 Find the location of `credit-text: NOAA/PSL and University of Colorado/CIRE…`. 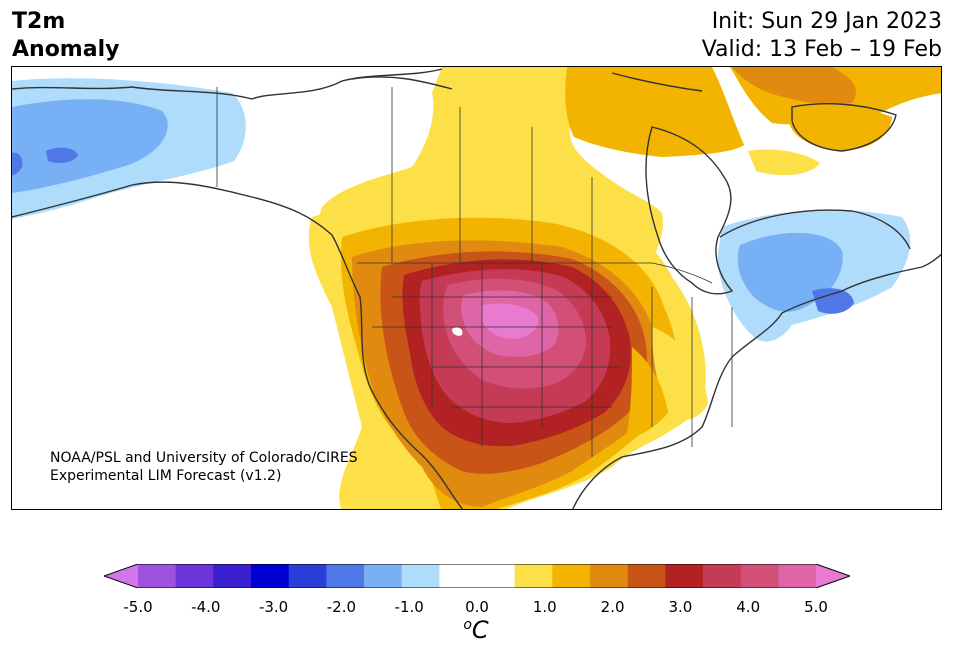

credit-text: NOAA/PSL and University of Colorado/CIRE… is located at coordinates (204, 467).